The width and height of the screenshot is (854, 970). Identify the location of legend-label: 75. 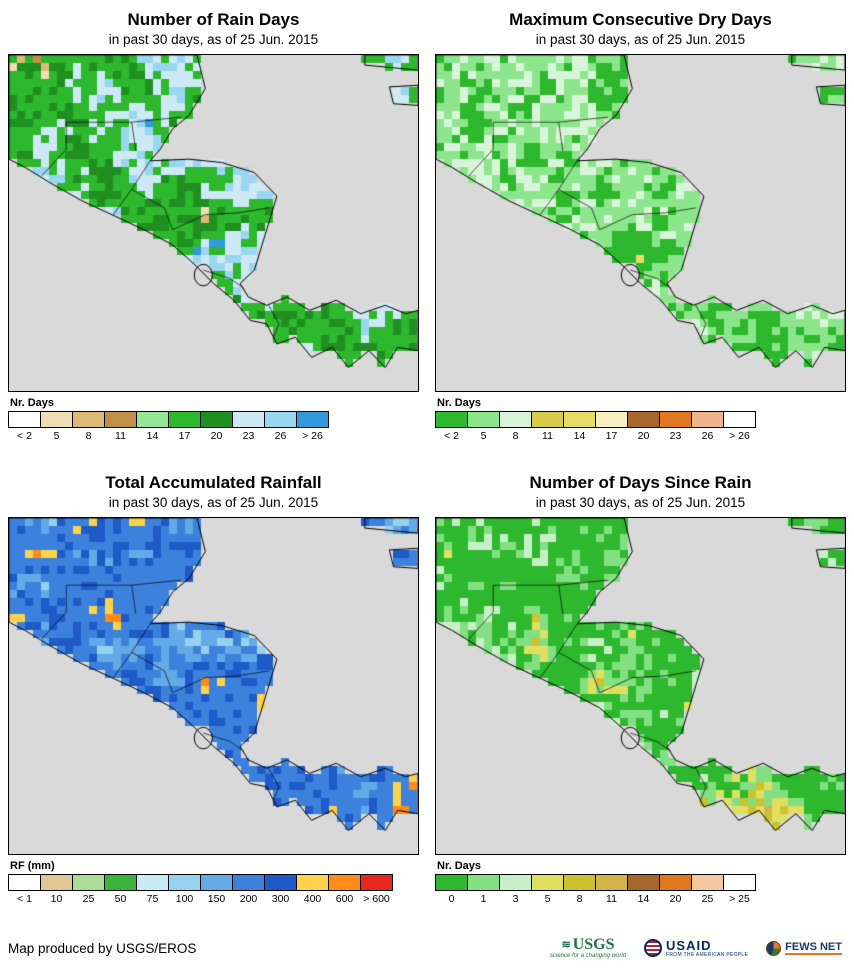
(152, 899).